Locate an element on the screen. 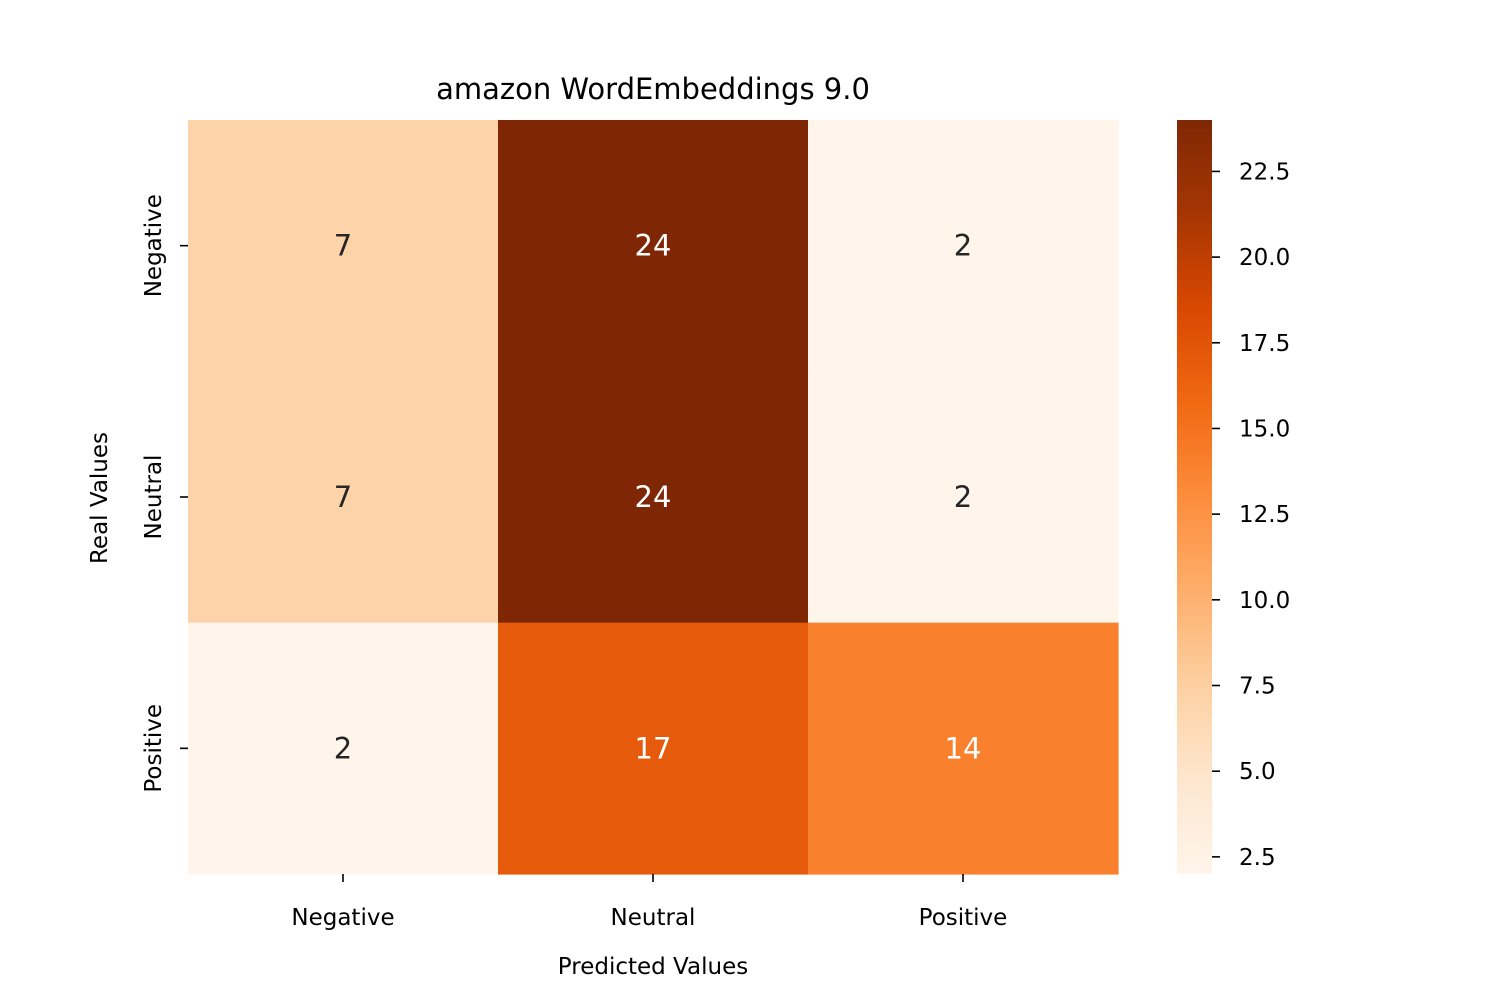 The image size is (1500, 1000). cell-value-label: 17 is located at coordinates (653, 748).